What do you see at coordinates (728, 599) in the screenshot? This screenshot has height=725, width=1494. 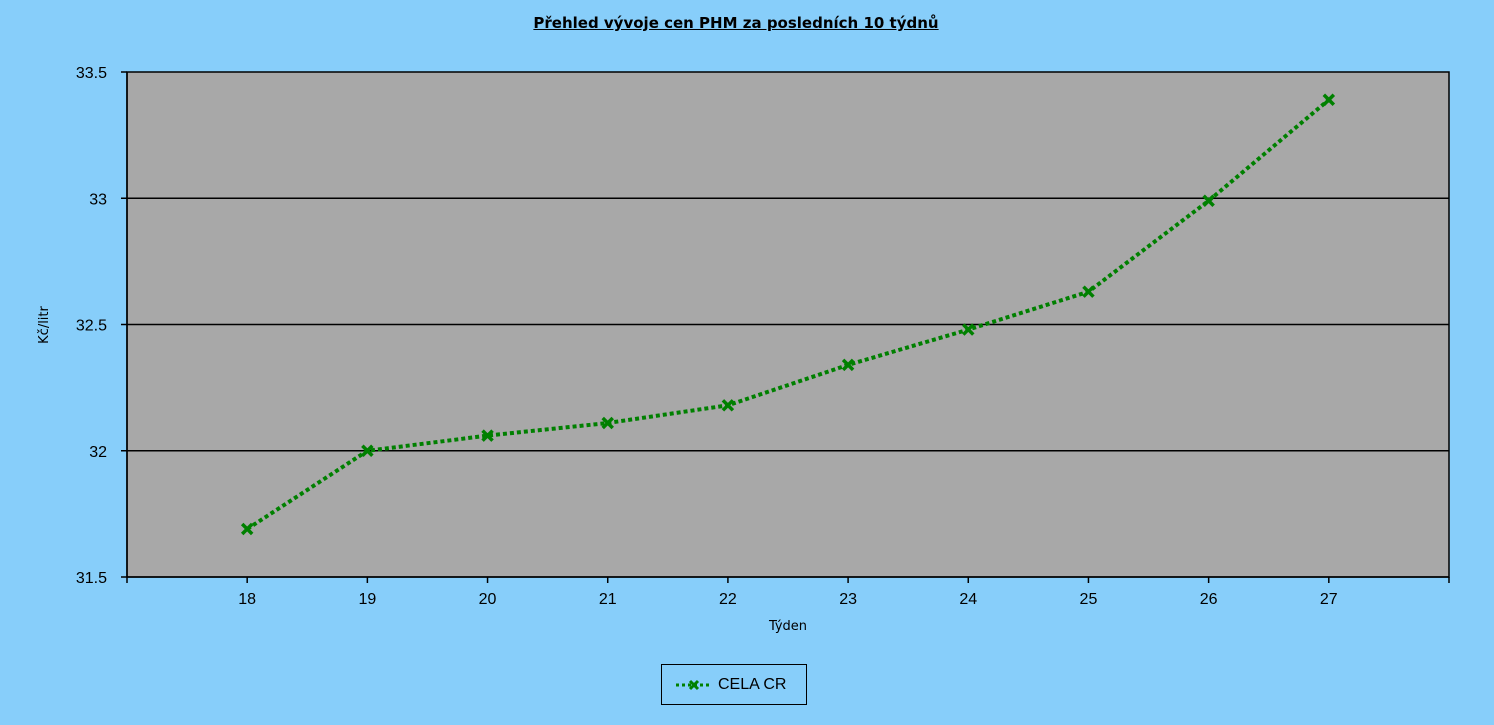 I see `x-tick-label: 22` at bounding box center [728, 599].